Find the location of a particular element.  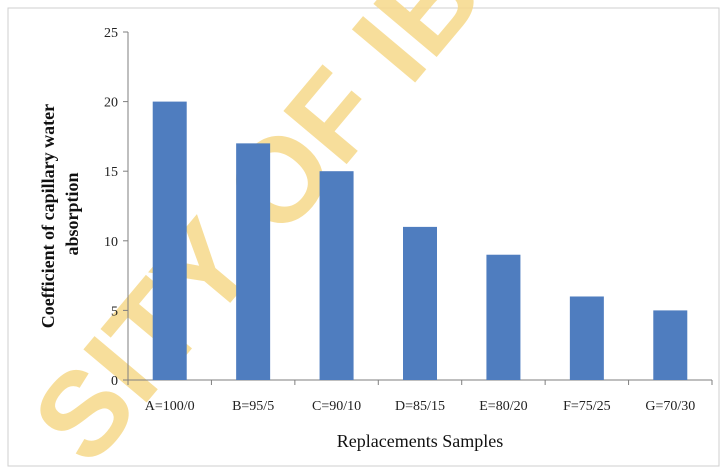

y-tick-label: 15 is located at coordinates (111, 172).